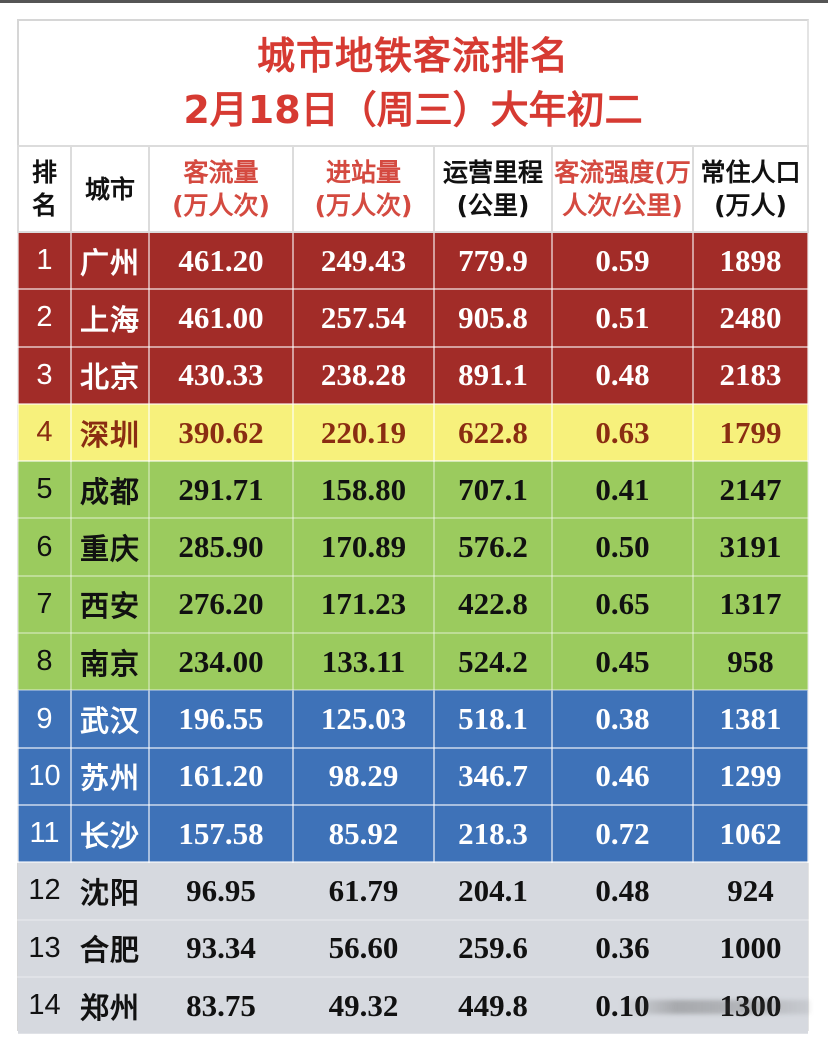 The width and height of the screenshot is (828, 1040). I want to click on cell-population: 2480, so click(750, 318).